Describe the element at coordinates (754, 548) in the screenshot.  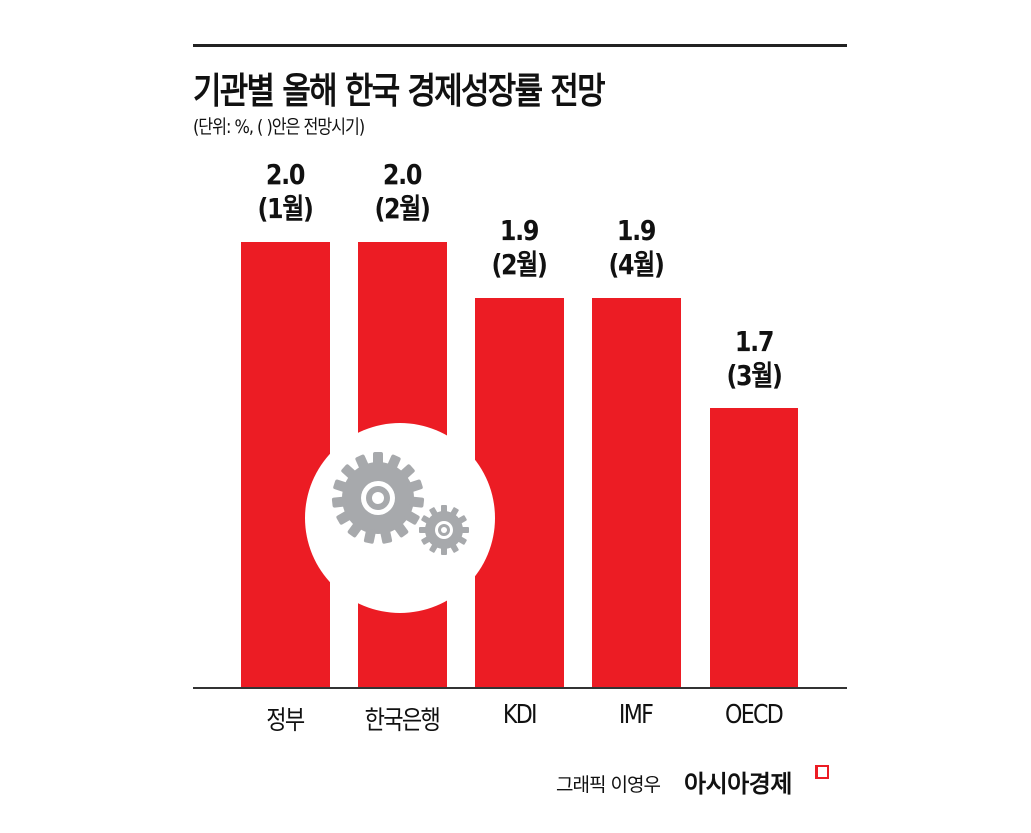
I see `bar-oecd` at that location.